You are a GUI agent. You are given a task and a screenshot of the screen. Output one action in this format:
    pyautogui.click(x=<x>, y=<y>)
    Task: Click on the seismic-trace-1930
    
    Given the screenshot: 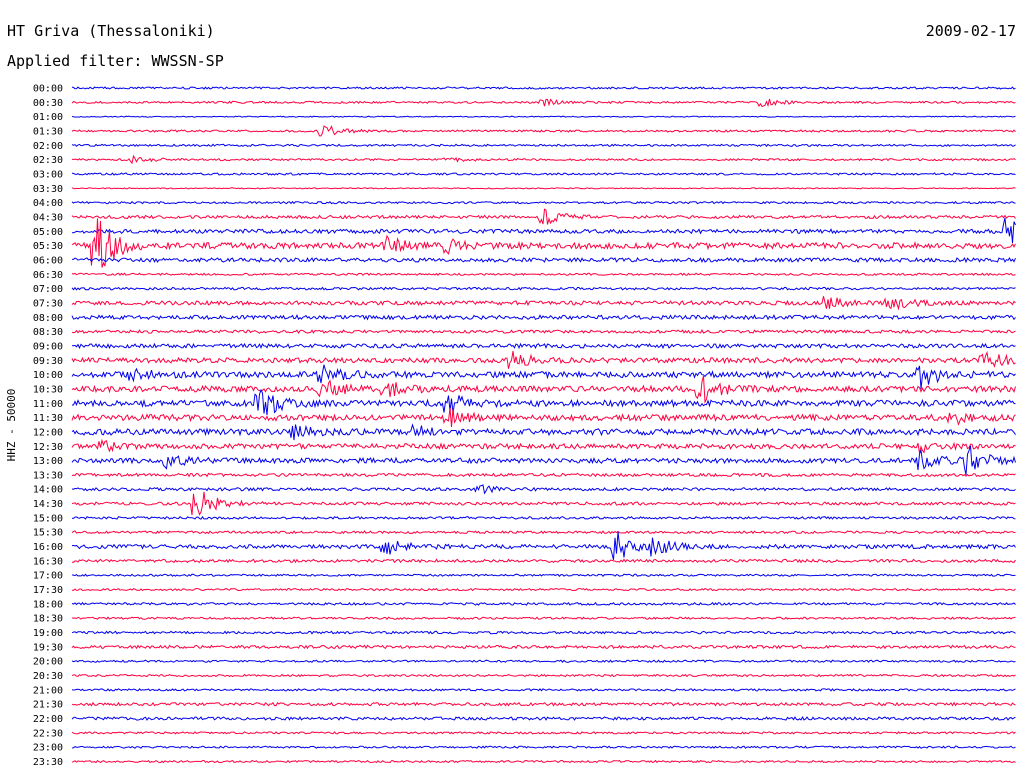 What is the action you would take?
    pyautogui.click(x=543, y=647)
    